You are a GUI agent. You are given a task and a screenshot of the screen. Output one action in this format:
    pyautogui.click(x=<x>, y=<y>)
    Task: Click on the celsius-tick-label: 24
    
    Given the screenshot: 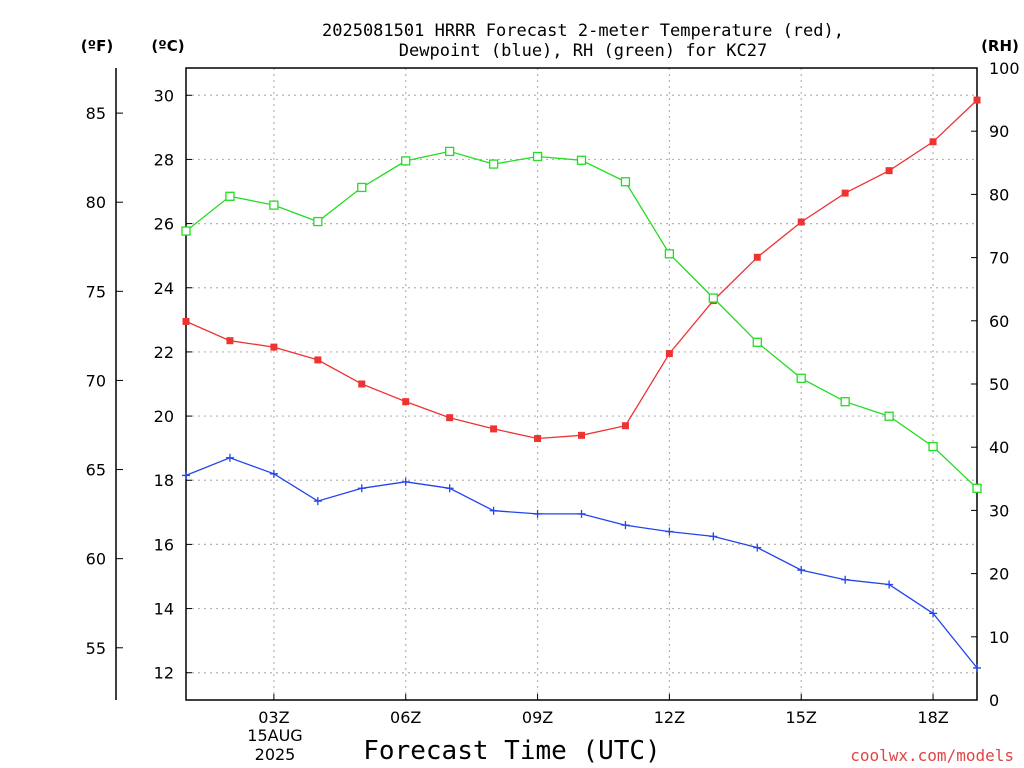 What is the action you would take?
    pyautogui.click(x=164, y=288)
    